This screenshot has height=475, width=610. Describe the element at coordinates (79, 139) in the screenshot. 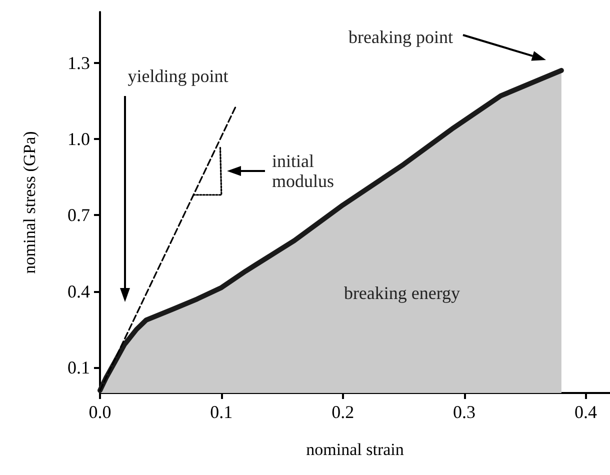

I see `y-tick-label: 1.0` at that location.